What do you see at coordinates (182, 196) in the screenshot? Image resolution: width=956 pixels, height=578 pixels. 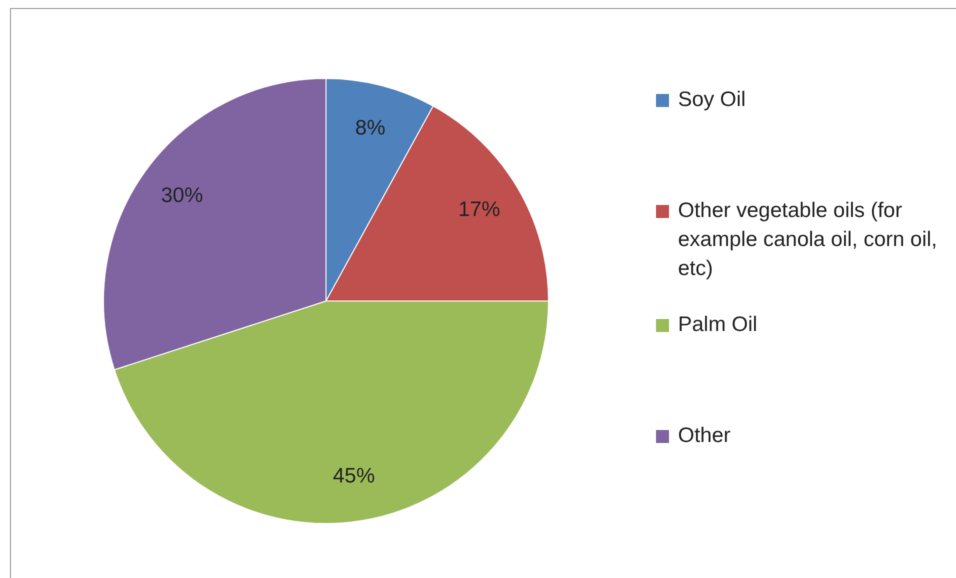 I see `data-label: 30%` at bounding box center [182, 196].